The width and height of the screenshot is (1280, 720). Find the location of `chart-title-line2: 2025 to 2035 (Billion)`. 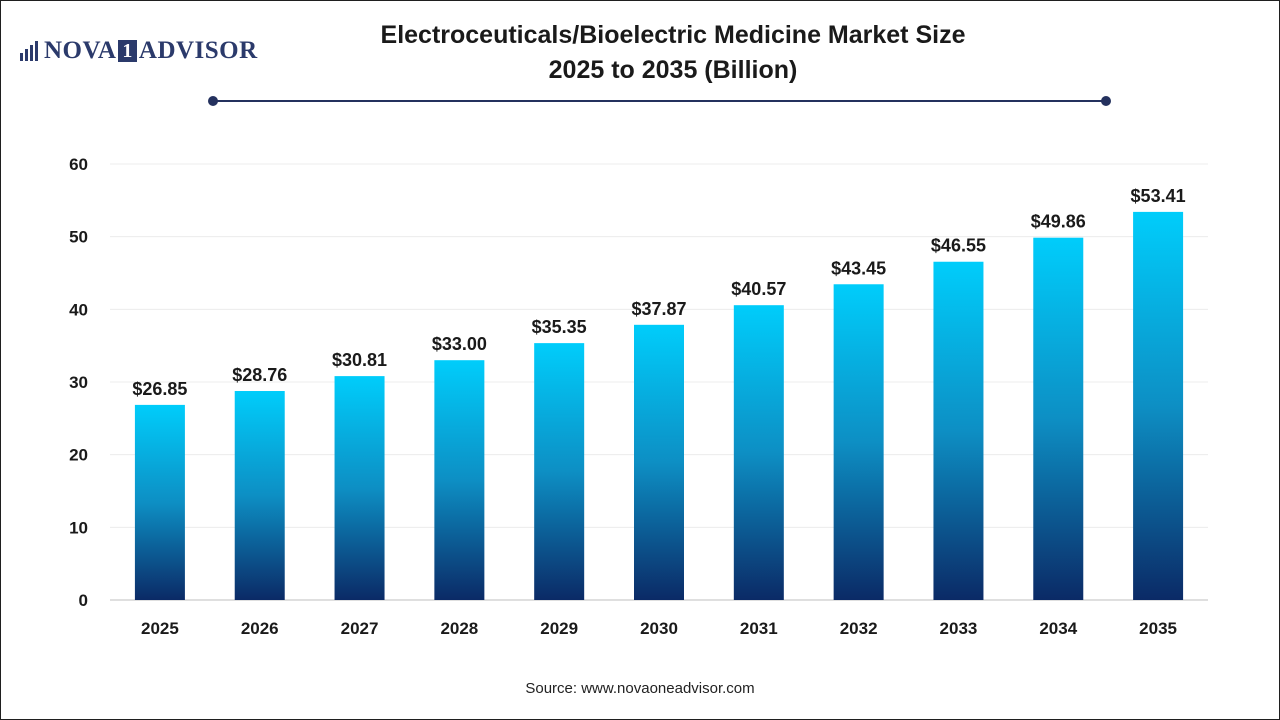

chart-title-line2: 2025 to 2035 (Billion) is located at coordinates (673, 70).